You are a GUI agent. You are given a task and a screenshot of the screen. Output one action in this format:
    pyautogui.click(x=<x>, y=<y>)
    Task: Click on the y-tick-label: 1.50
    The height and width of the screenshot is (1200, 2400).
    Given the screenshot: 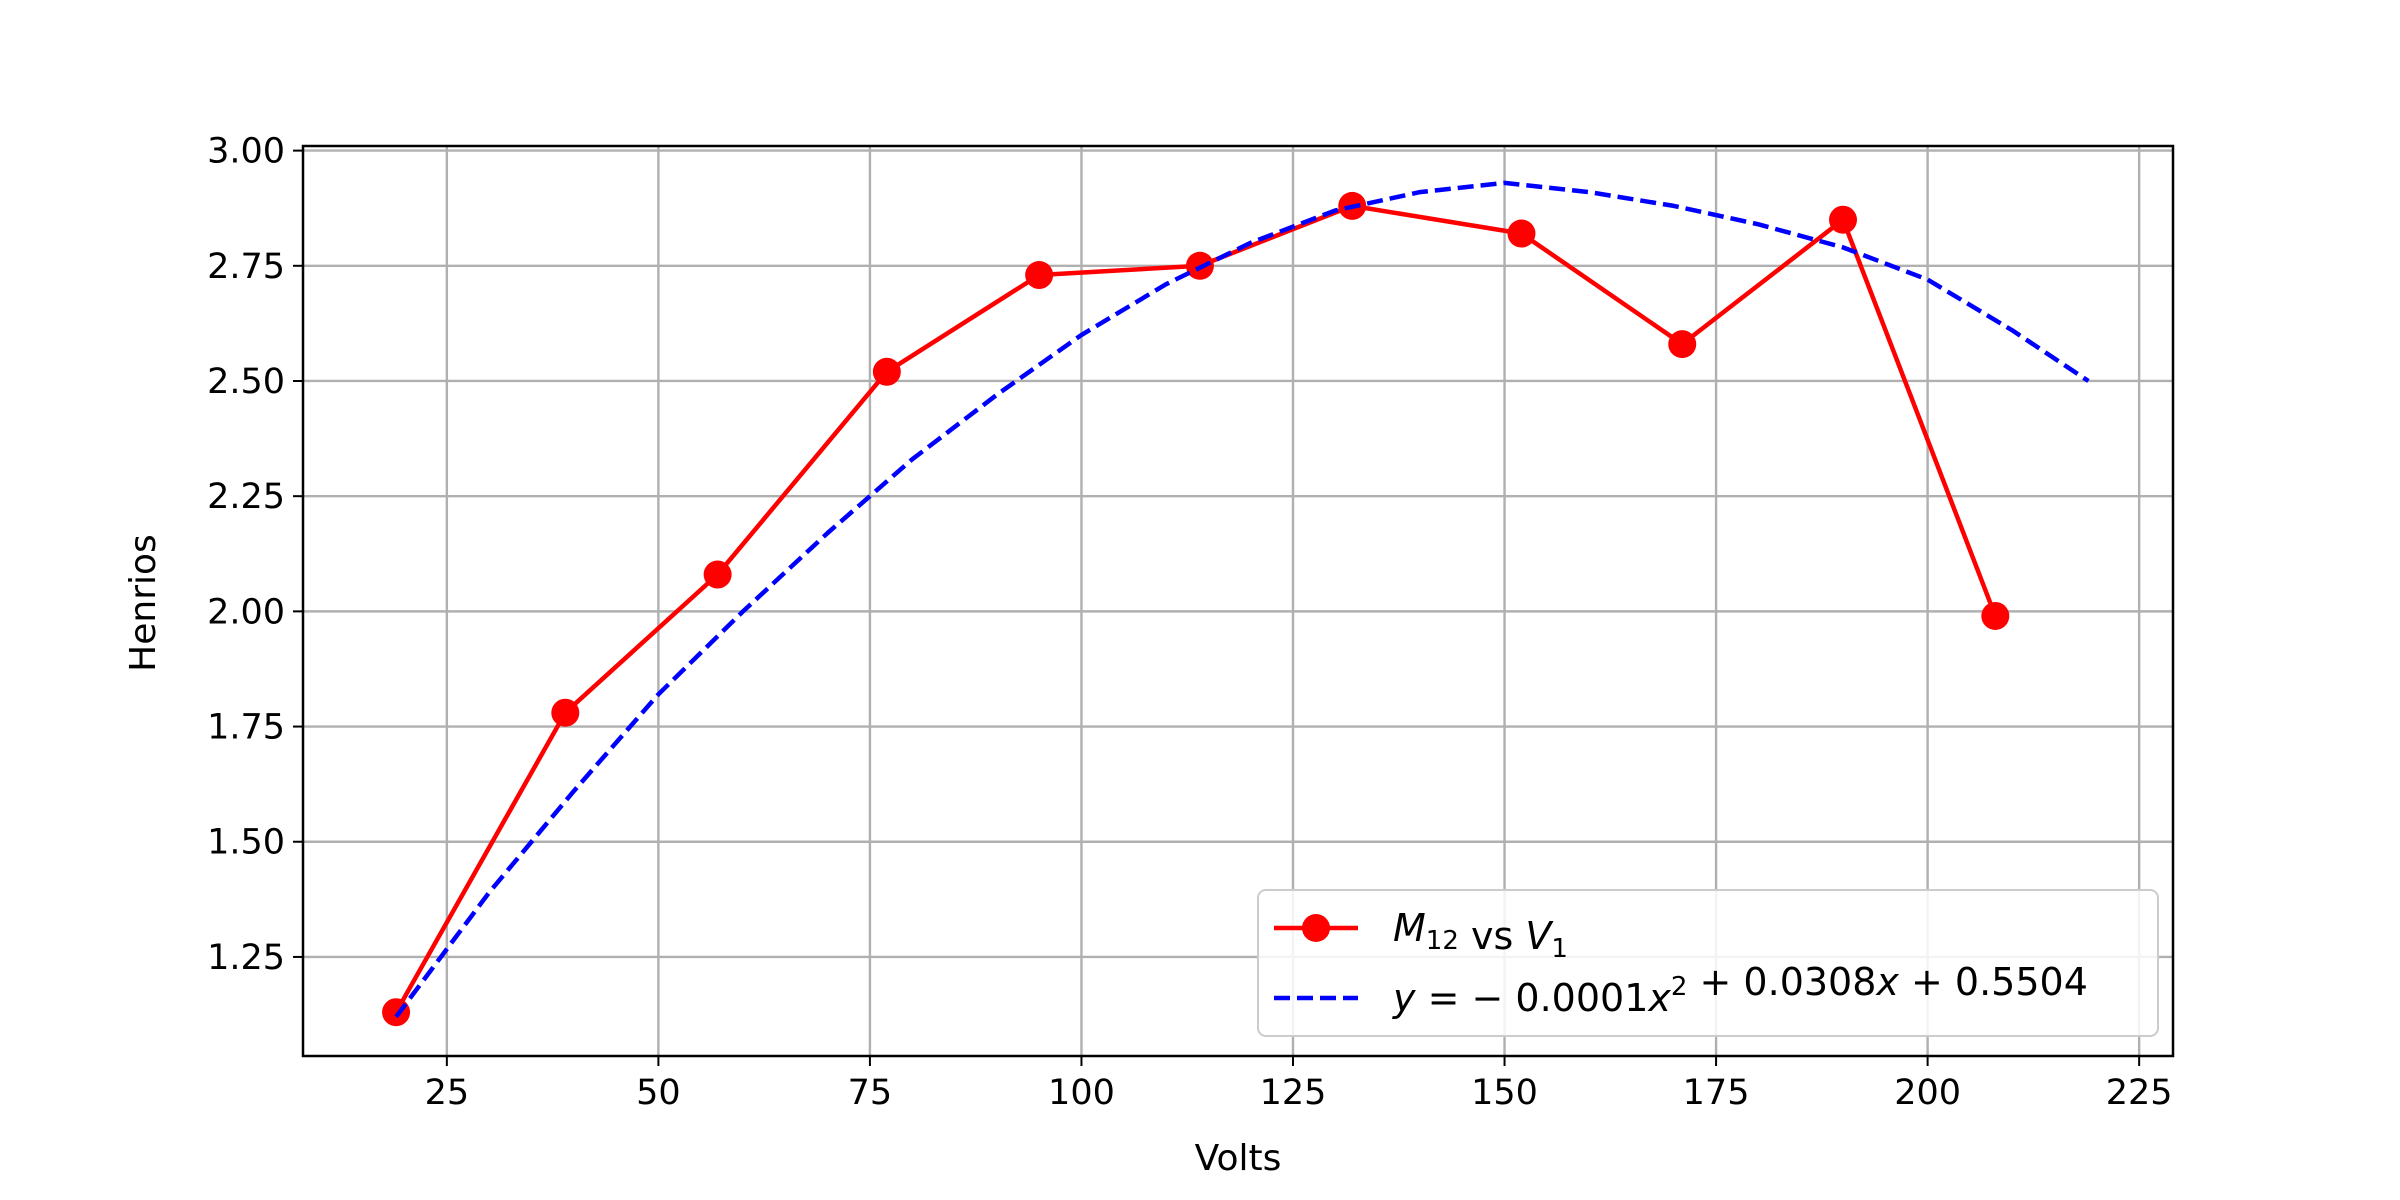 What is the action you would take?
    pyautogui.click(x=246, y=843)
    